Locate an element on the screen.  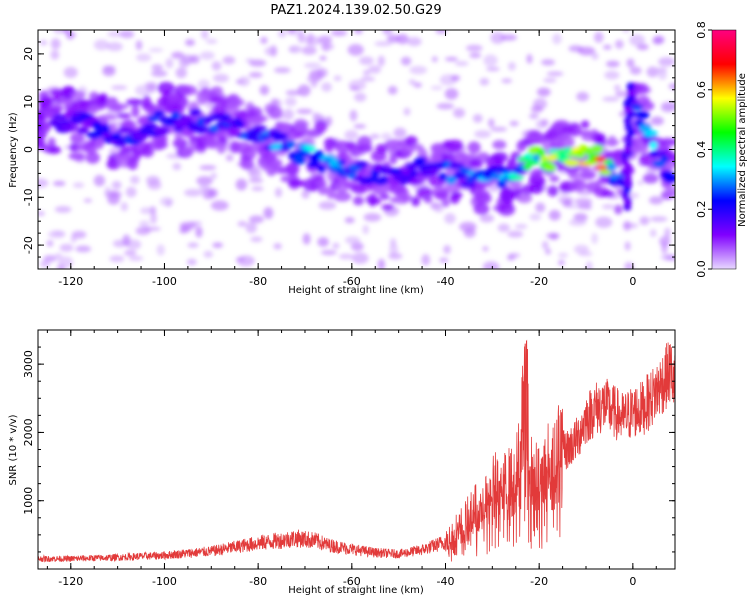
y-tick-label: 20 is located at coordinates (28, 54).